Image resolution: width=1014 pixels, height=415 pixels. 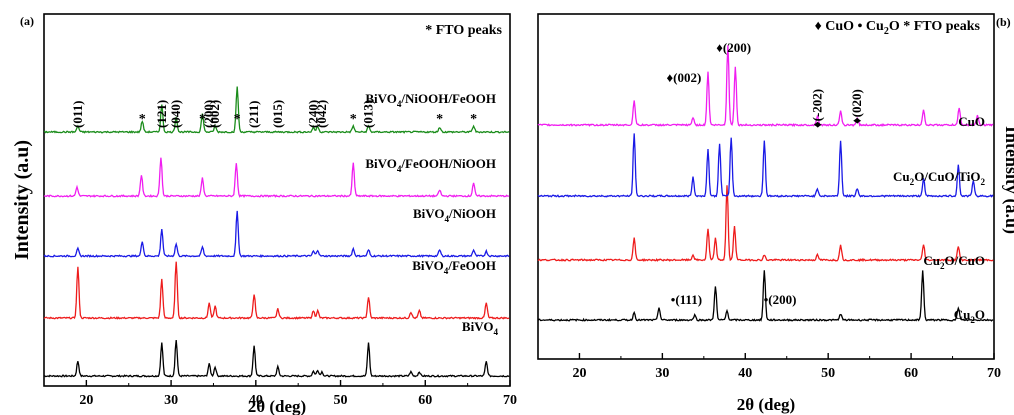 What do you see at coordinates (253, 114) in the screenshot?
I see `hkl-annotation: (211)` at bounding box center [253, 114].